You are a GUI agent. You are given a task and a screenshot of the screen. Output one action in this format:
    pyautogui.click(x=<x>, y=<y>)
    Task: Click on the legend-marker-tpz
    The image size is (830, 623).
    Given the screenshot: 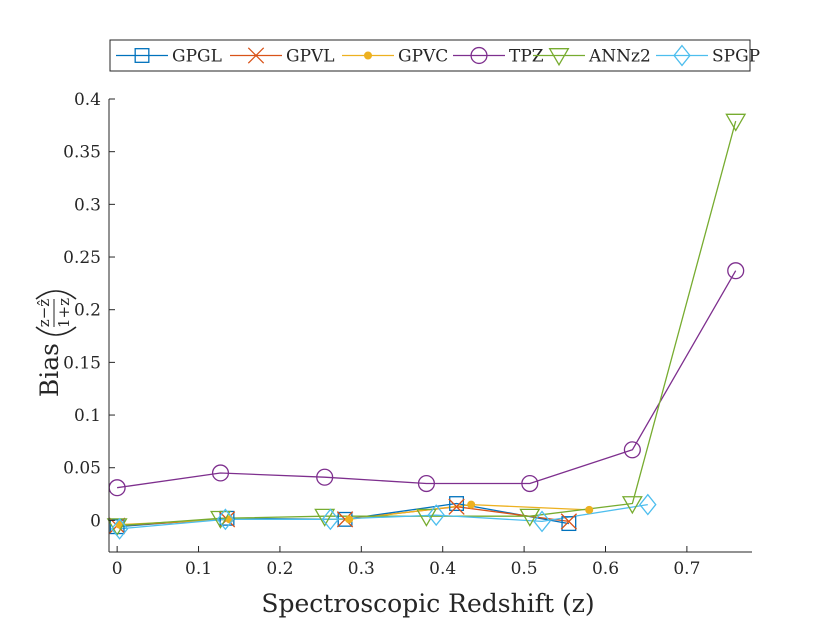 What is the action you would take?
    pyautogui.click(x=479, y=55)
    